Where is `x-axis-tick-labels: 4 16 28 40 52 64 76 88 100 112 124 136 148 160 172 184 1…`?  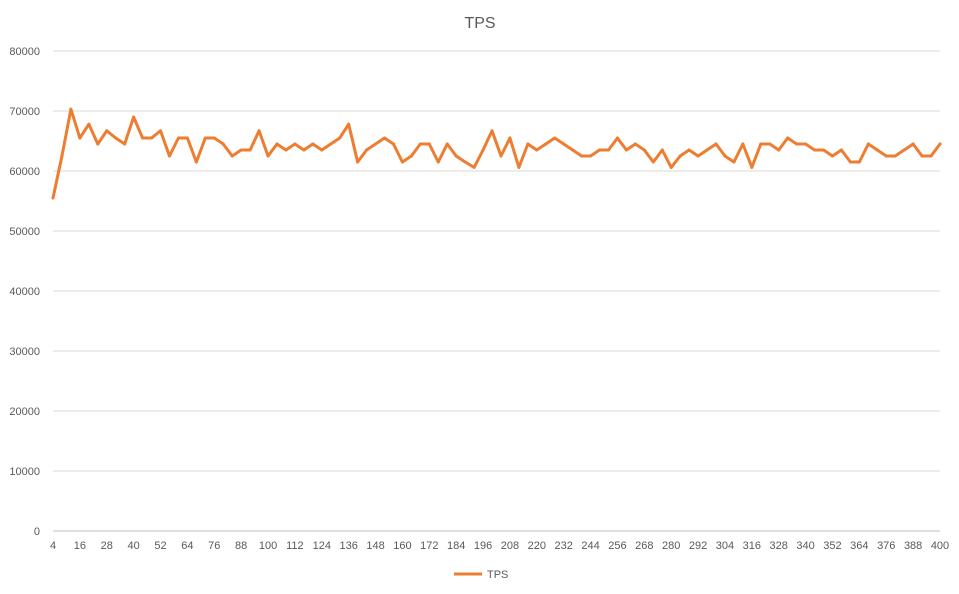
x-axis-tick-labels: 4 16 28 40 52 64 76 88 100 112 124 136 148 160 172 184 1… is located at coordinates (499, 546).